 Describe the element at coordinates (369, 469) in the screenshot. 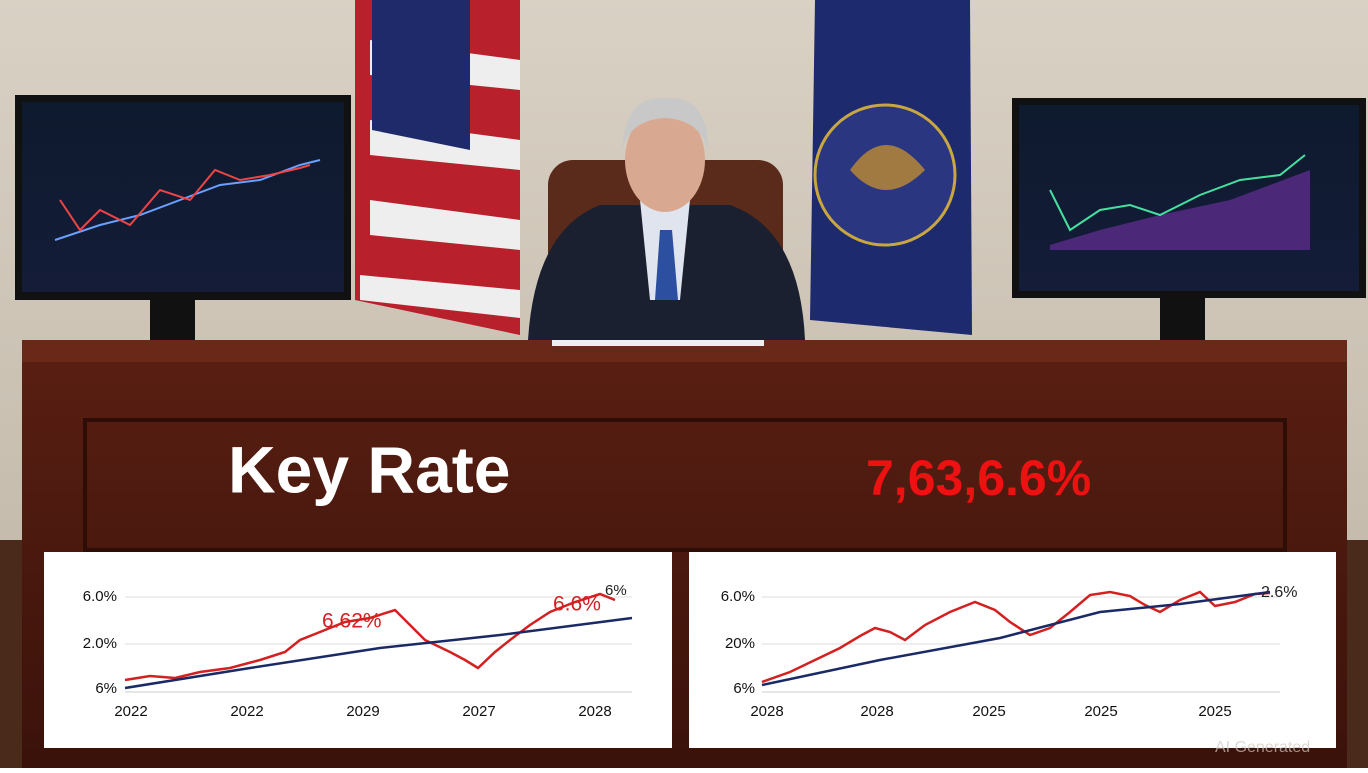

I see `headline-title: Key Rate` at that location.